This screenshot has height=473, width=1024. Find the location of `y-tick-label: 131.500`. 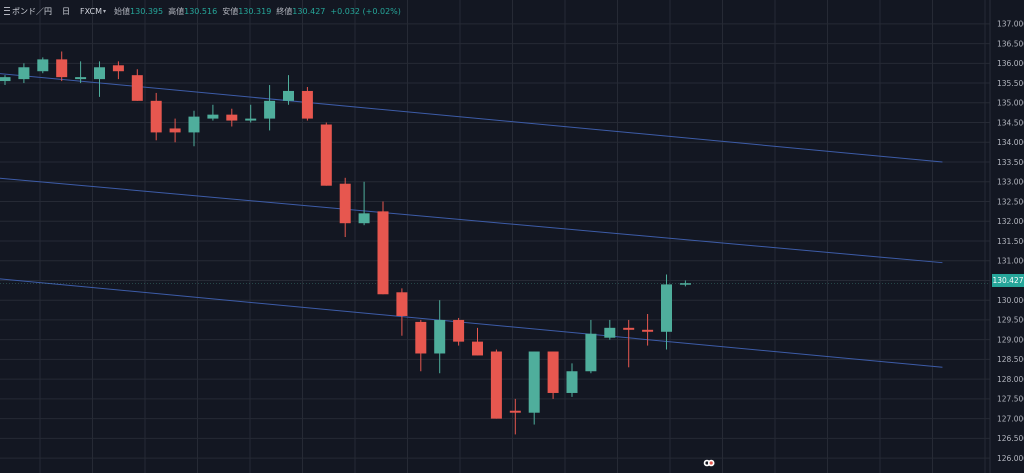

y-tick-label: 131.500 is located at coordinates (1010, 241).